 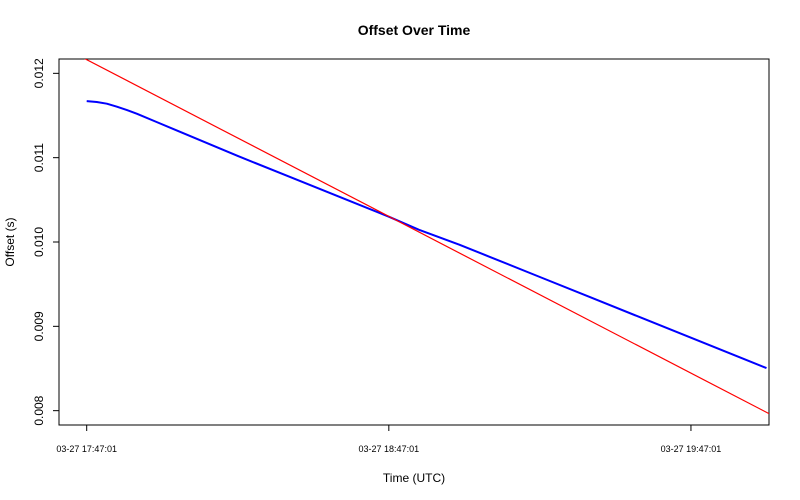 I want to click on chart-title: Offset Over Time, so click(x=414, y=30).